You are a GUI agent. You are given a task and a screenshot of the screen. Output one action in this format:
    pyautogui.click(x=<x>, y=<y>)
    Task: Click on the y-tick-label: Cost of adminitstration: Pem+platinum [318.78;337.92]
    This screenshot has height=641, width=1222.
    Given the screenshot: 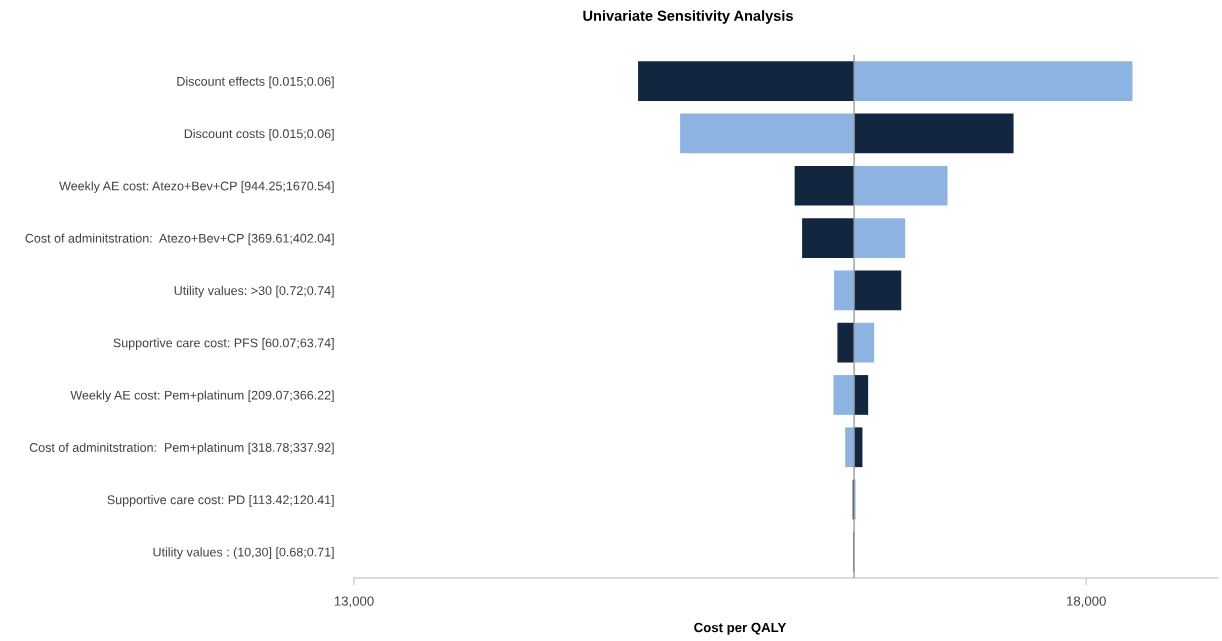 What is the action you would take?
    pyautogui.click(x=181, y=448)
    